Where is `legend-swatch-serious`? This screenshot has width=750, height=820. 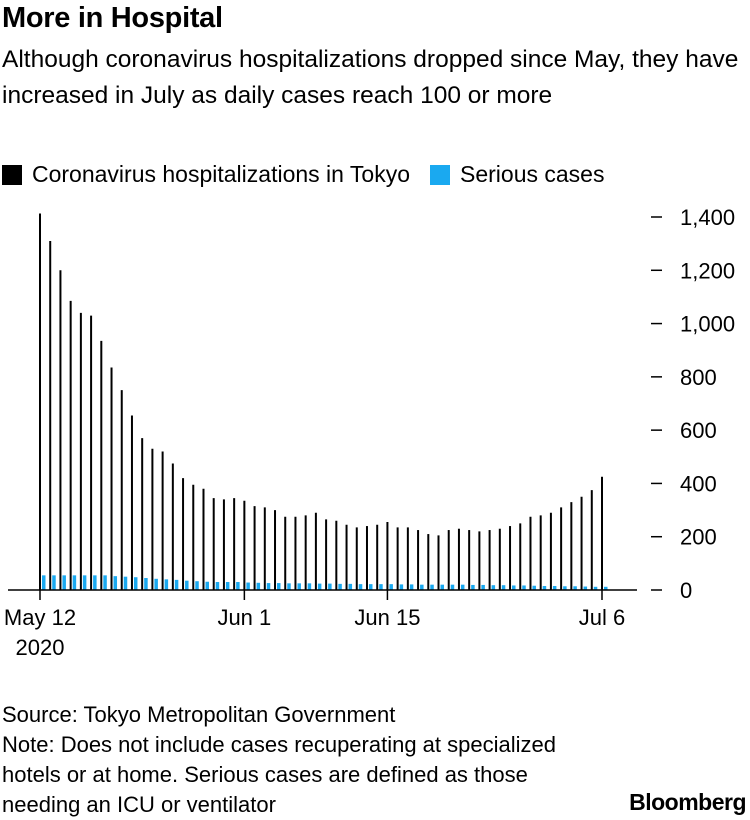
legend-swatch-serious is located at coordinates (440, 174).